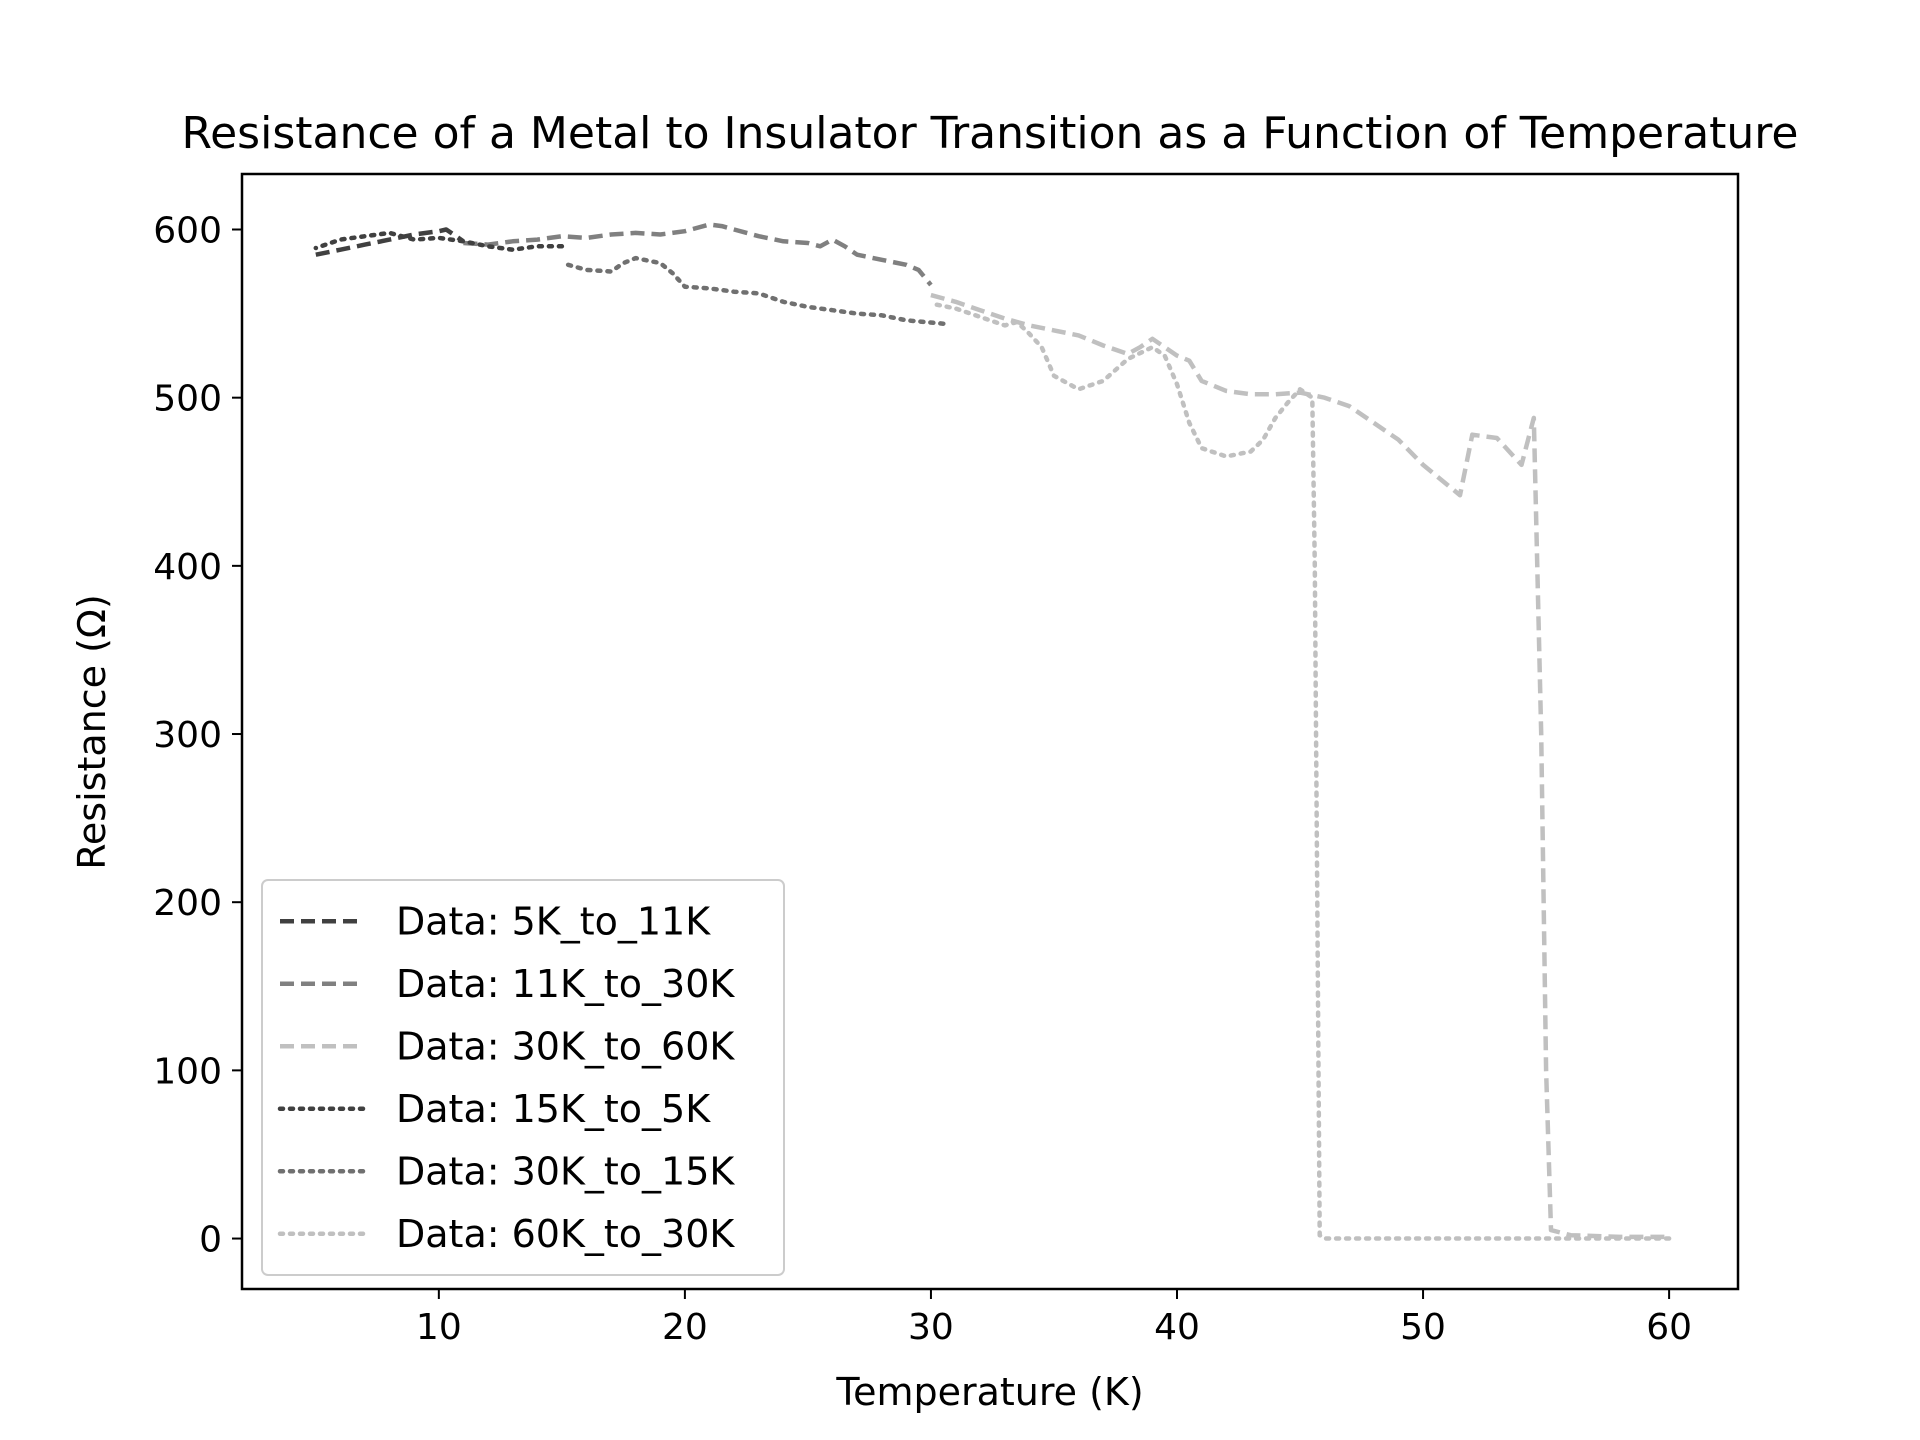  Describe the element at coordinates (92, 732) in the screenshot. I see `y-axis-label: Resistance (Ω)` at that location.